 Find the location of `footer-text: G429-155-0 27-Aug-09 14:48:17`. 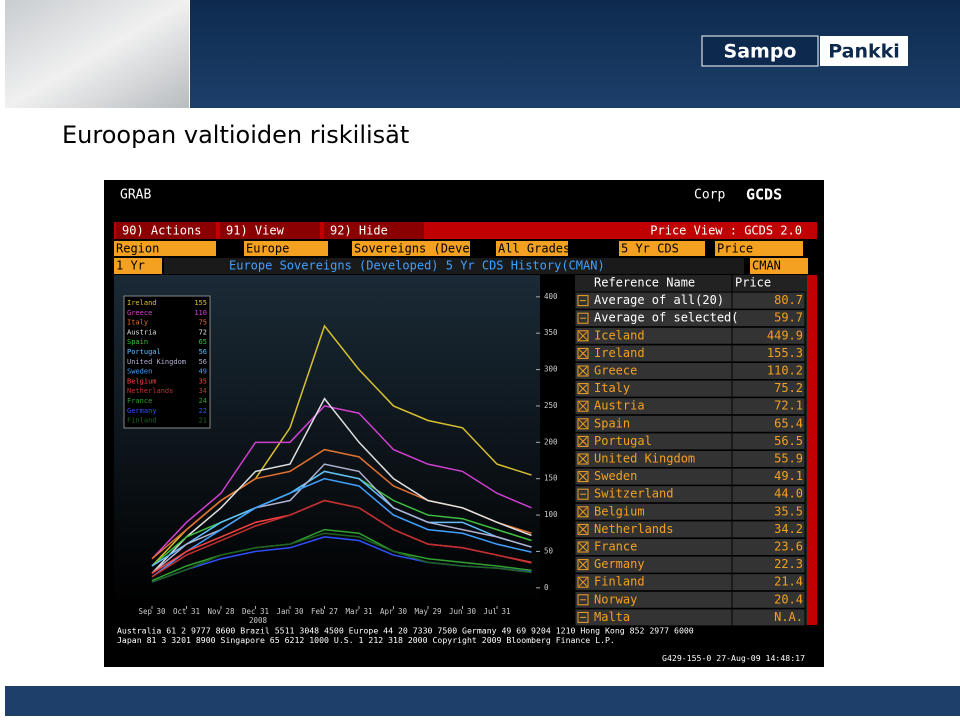

footer-text: G429-155-0 27-Aug-09 14:48:17 is located at coordinates (733, 658).